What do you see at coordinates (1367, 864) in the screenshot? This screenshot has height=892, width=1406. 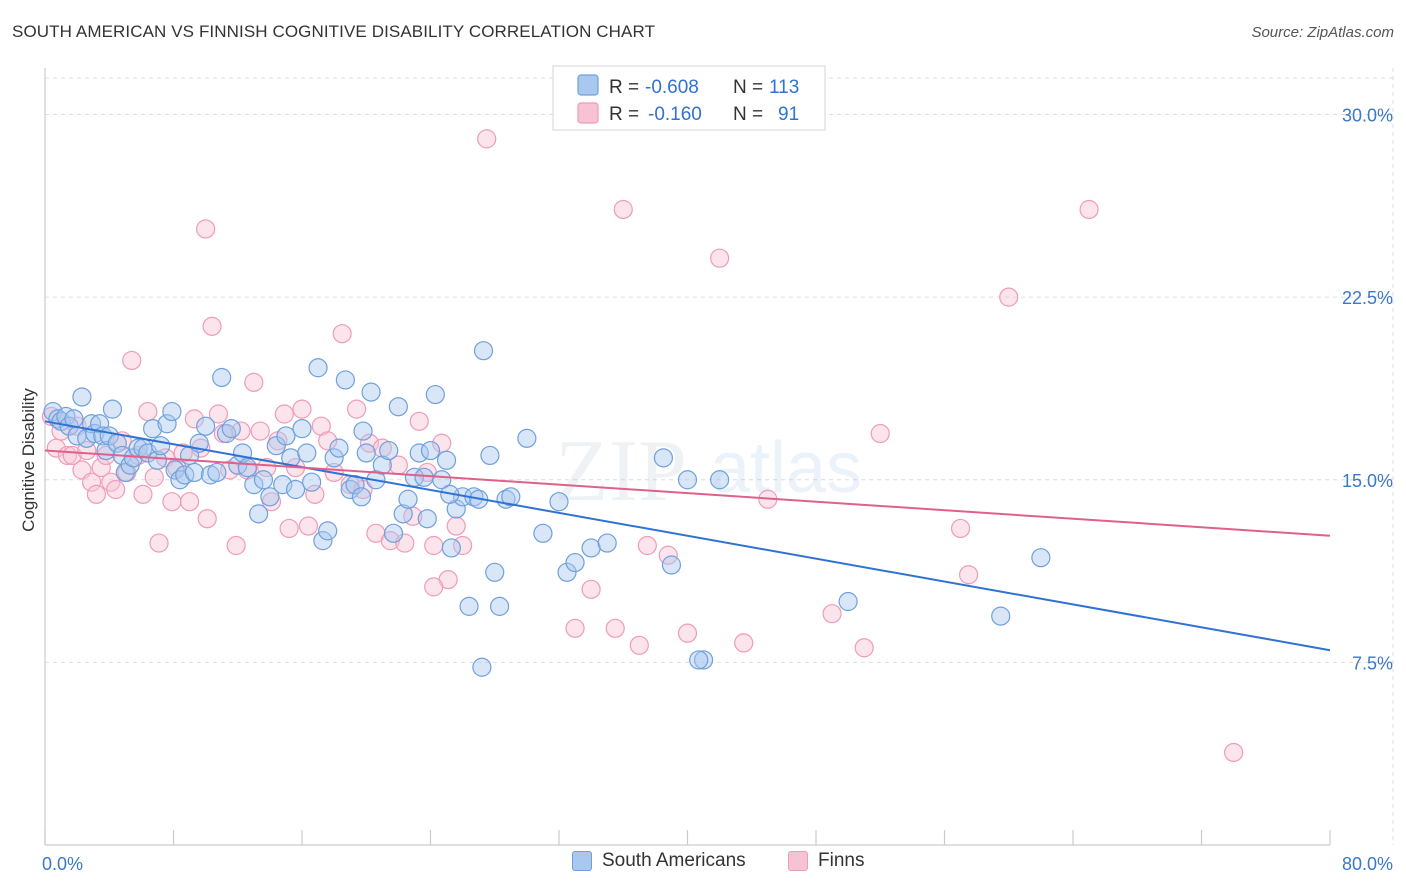 I see `x-tick-label-end: 80.0%` at bounding box center [1367, 864].